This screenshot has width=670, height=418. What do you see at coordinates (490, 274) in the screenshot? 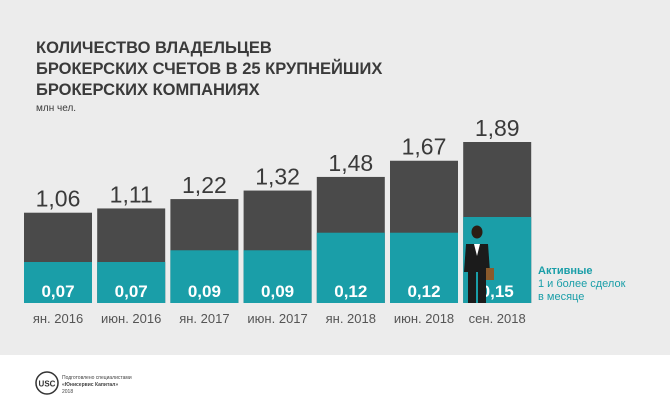
I see `person-bag` at bounding box center [490, 274].